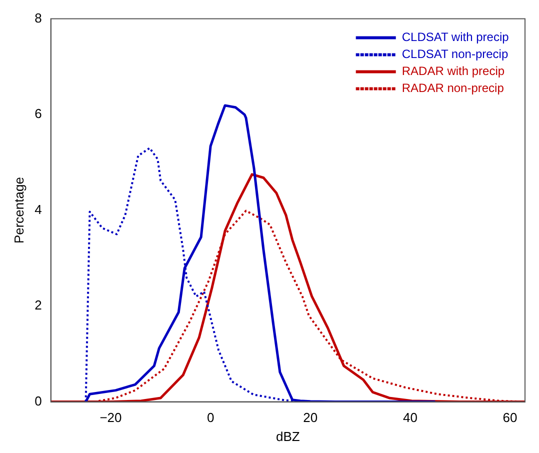 The width and height of the screenshot is (539, 453). What do you see at coordinates (288, 436) in the screenshot?
I see `x-axis-title: dBZ` at bounding box center [288, 436].